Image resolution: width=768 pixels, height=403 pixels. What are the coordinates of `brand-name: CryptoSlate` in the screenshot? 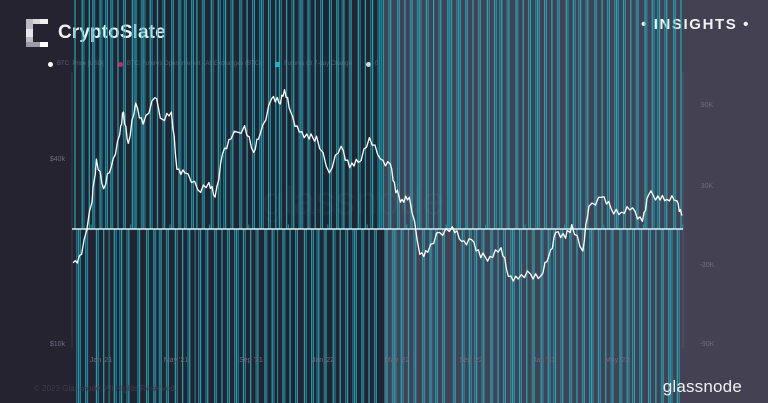 It's located at (112, 32).